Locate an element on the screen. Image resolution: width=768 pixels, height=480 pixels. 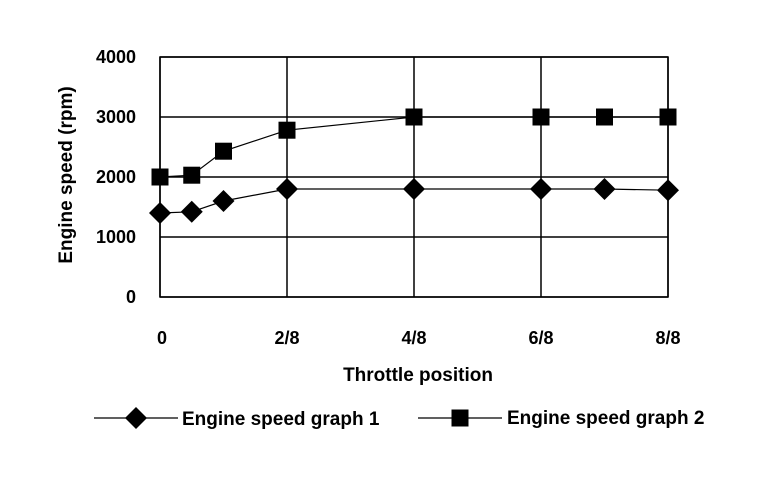
x-tick-label: 8/8 is located at coordinates (667, 338).